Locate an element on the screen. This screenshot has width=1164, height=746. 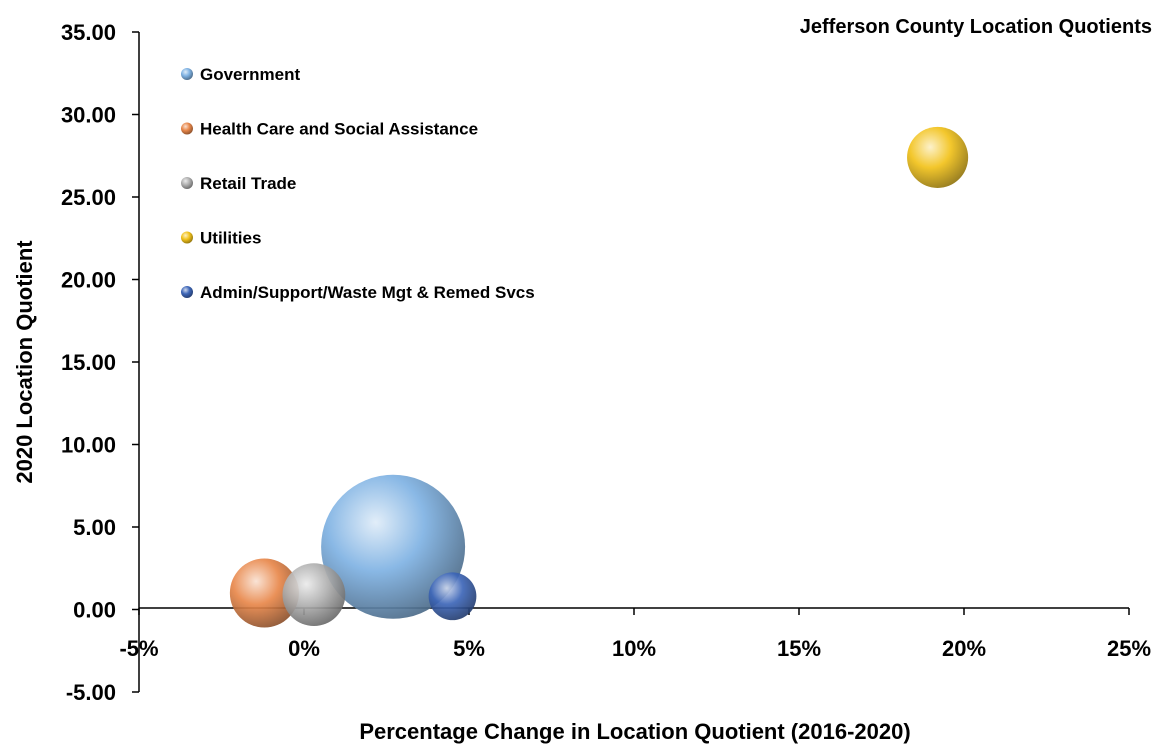
legend-label: Utilities is located at coordinates (230, 238).